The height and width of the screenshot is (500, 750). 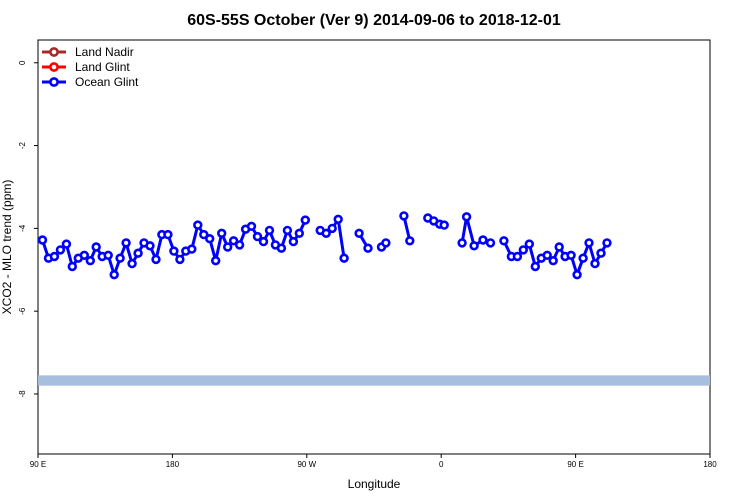 I want to click on y-tick-label: 0, so click(x=22, y=62).